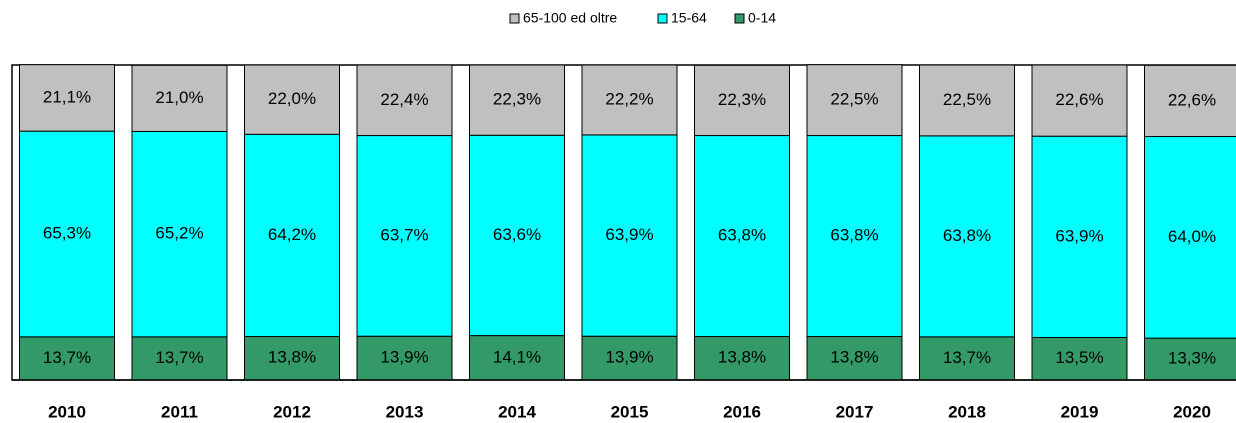  Describe the element at coordinates (967, 411) in the screenshot. I see `x-tick-label: 2018` at that location.